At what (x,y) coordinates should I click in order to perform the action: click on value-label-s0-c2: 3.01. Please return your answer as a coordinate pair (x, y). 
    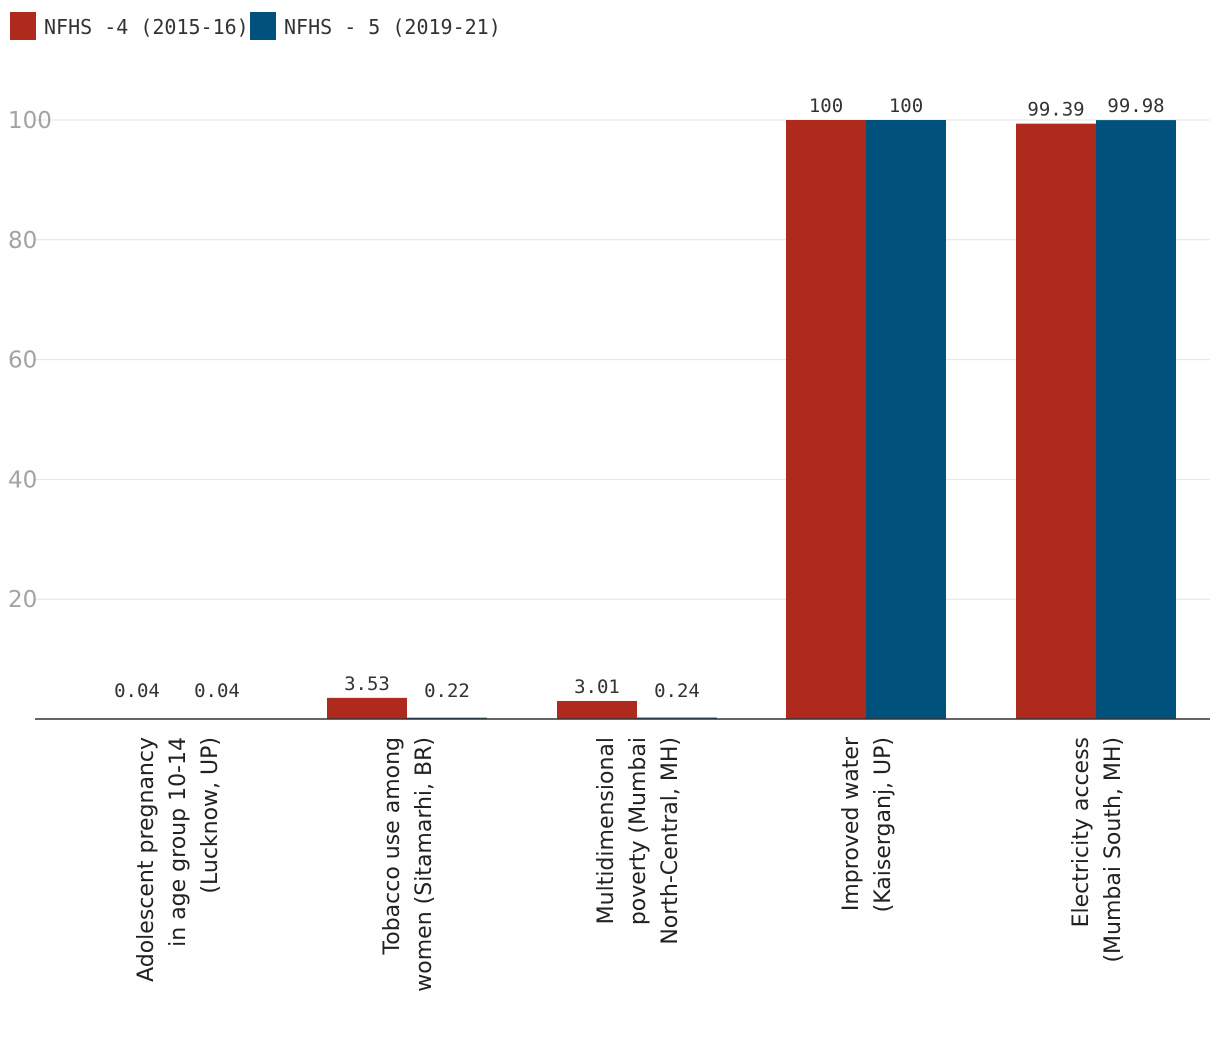
    Looking at the image, I should click on (597, 687).